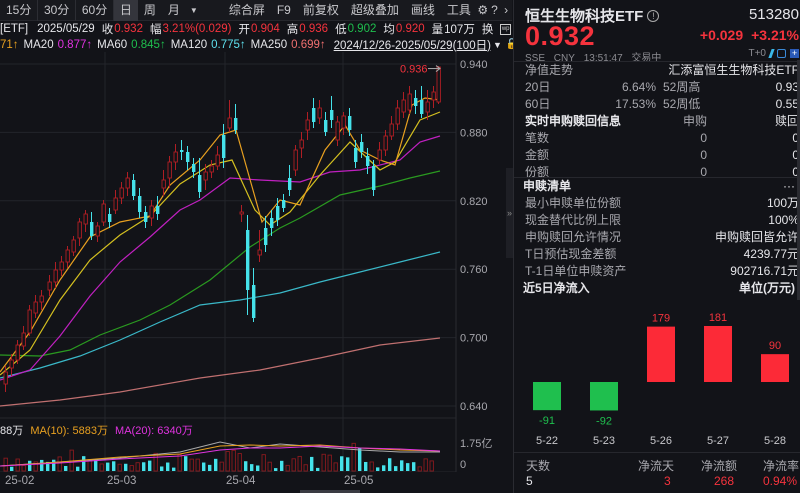 The width and height of the screenshot is (800, 493). Describe the element at coordinates (603, 58) in the screenshot. I see `quote-time: 13:51:47` at that location.